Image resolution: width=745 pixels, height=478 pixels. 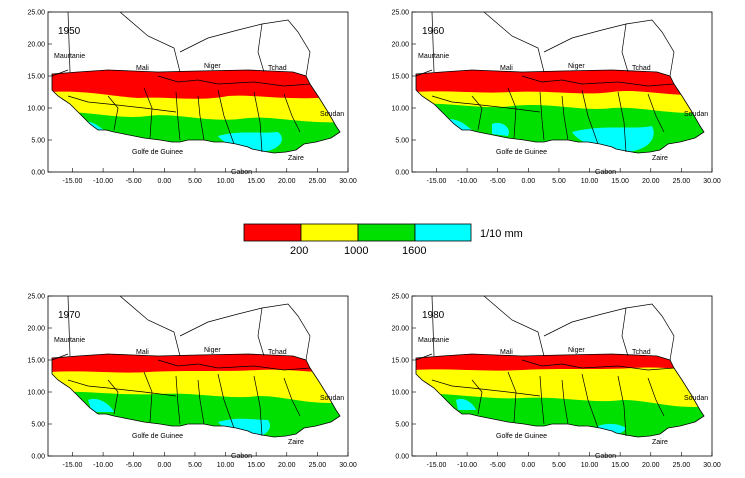 What do you see at coordinates (548, 135) in the screenshot?
I see `rain-band-cyan` at bounding box center [548, 135].